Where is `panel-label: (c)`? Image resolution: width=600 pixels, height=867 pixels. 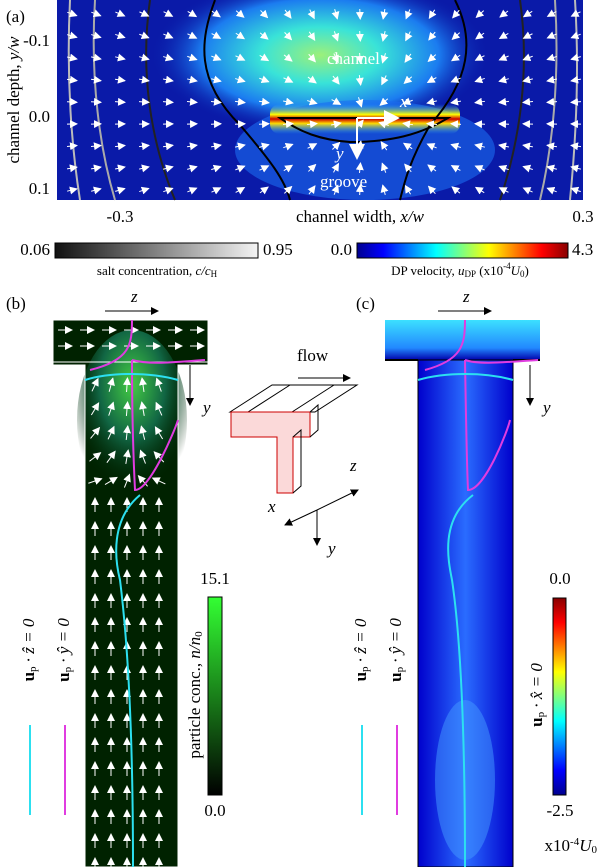
panel-label: (c) is located at coordinates (365, 303).